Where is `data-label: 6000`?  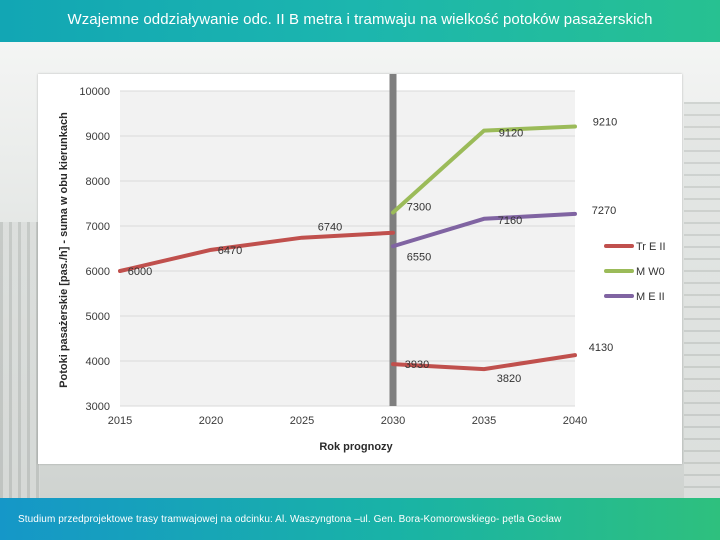
data-label: 6000 is located at coordinates (140, 272).